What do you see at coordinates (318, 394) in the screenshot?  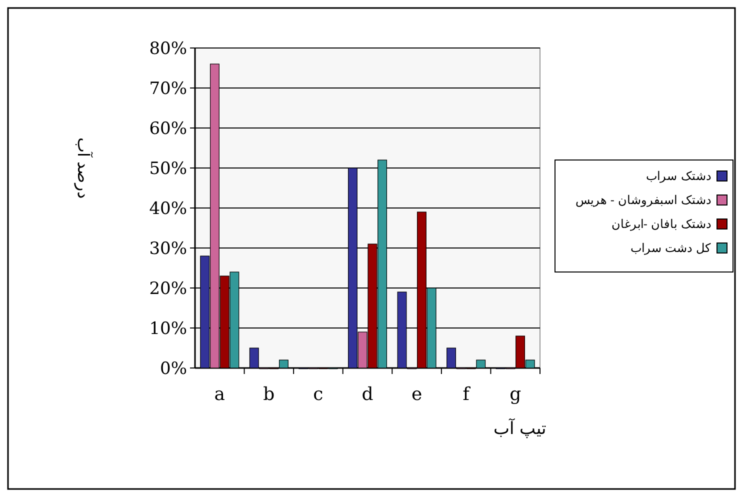 I see `x-tick-label: c` at bounding box center [318, 394].